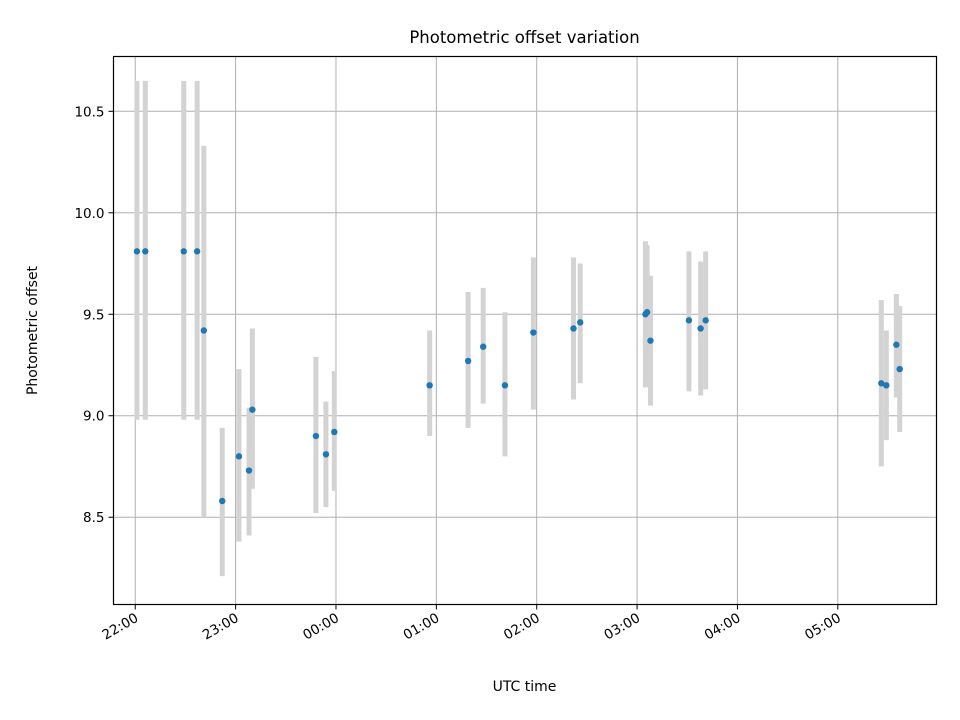 Image resolution: width=960 pixels, height=720 pixels. What do you see at coordinates (93, 518) in the screenshot?
I see `y-tick-label: 8.5` at bounding box center [93, 518].